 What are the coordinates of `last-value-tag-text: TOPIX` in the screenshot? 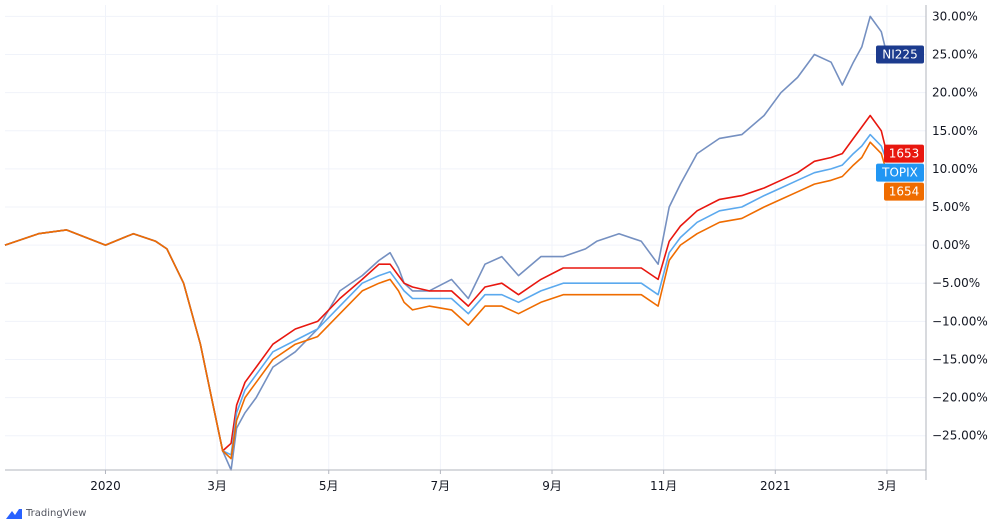 It's located at (899, 173).